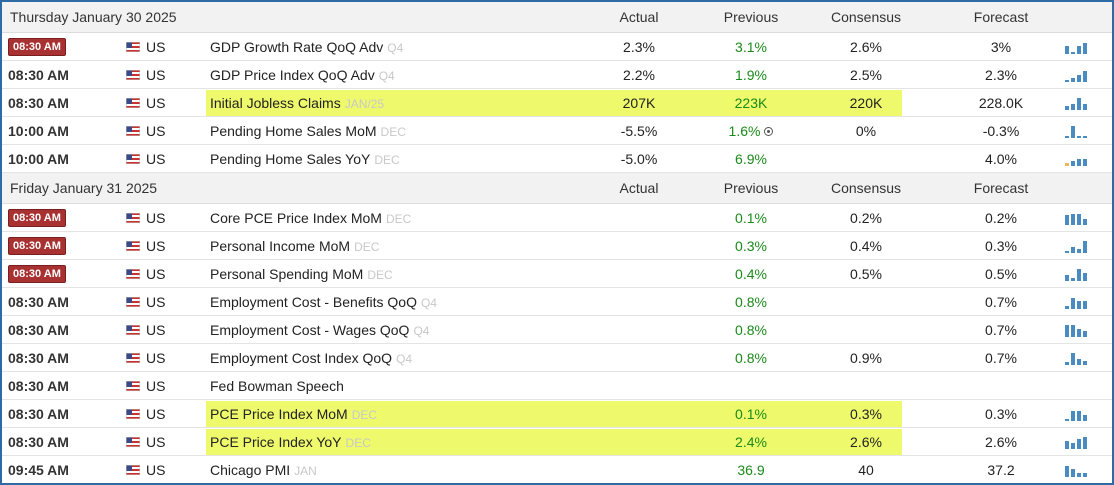  I want to click on event-name: Personal Income MoM DEC, so click(294, 246).